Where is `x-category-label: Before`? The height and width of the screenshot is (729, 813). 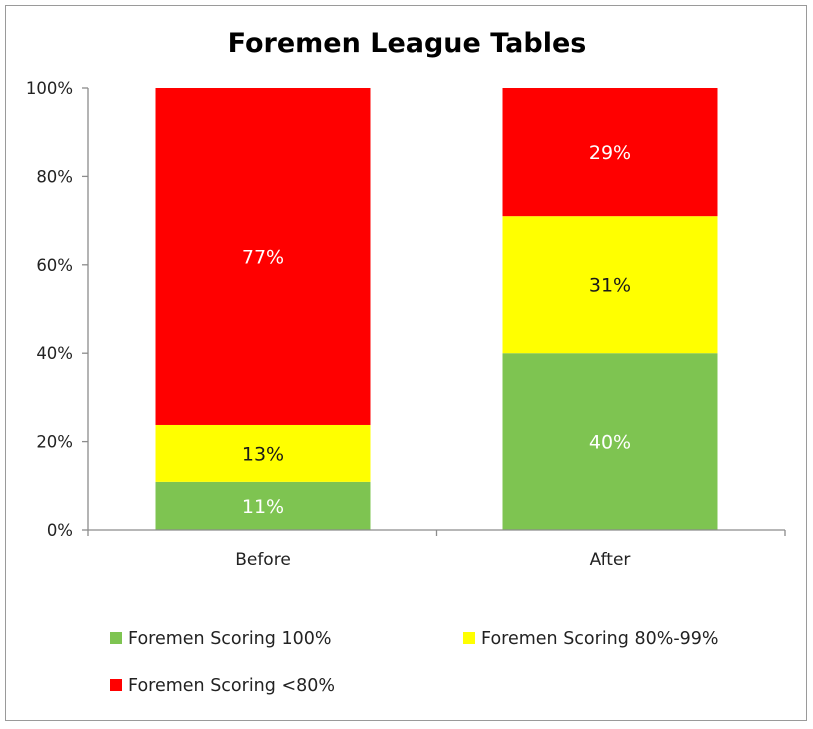
x-category-label: Before is located at coordinates (263, 560).